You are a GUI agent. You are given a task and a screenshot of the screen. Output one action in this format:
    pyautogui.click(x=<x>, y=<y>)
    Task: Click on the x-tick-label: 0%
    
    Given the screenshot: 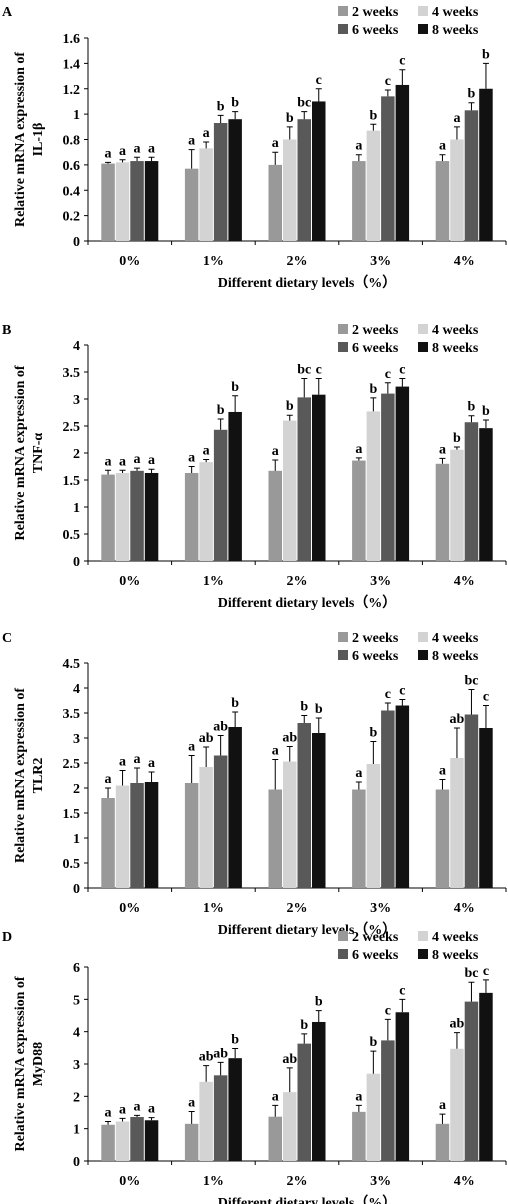 What is the action you would take?
    pyautogui.click(x=129, y=908)
    